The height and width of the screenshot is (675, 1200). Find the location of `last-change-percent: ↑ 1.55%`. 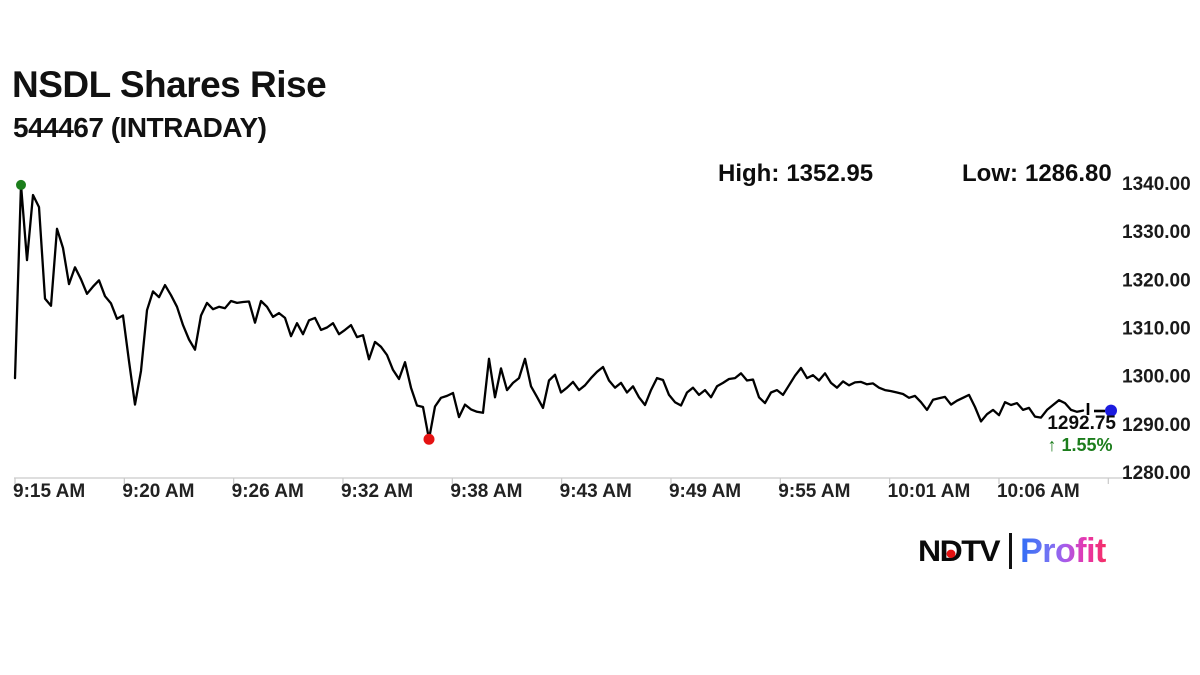

last-change-percent: ↑ 1.55% is located at coordinates (1080, 445).